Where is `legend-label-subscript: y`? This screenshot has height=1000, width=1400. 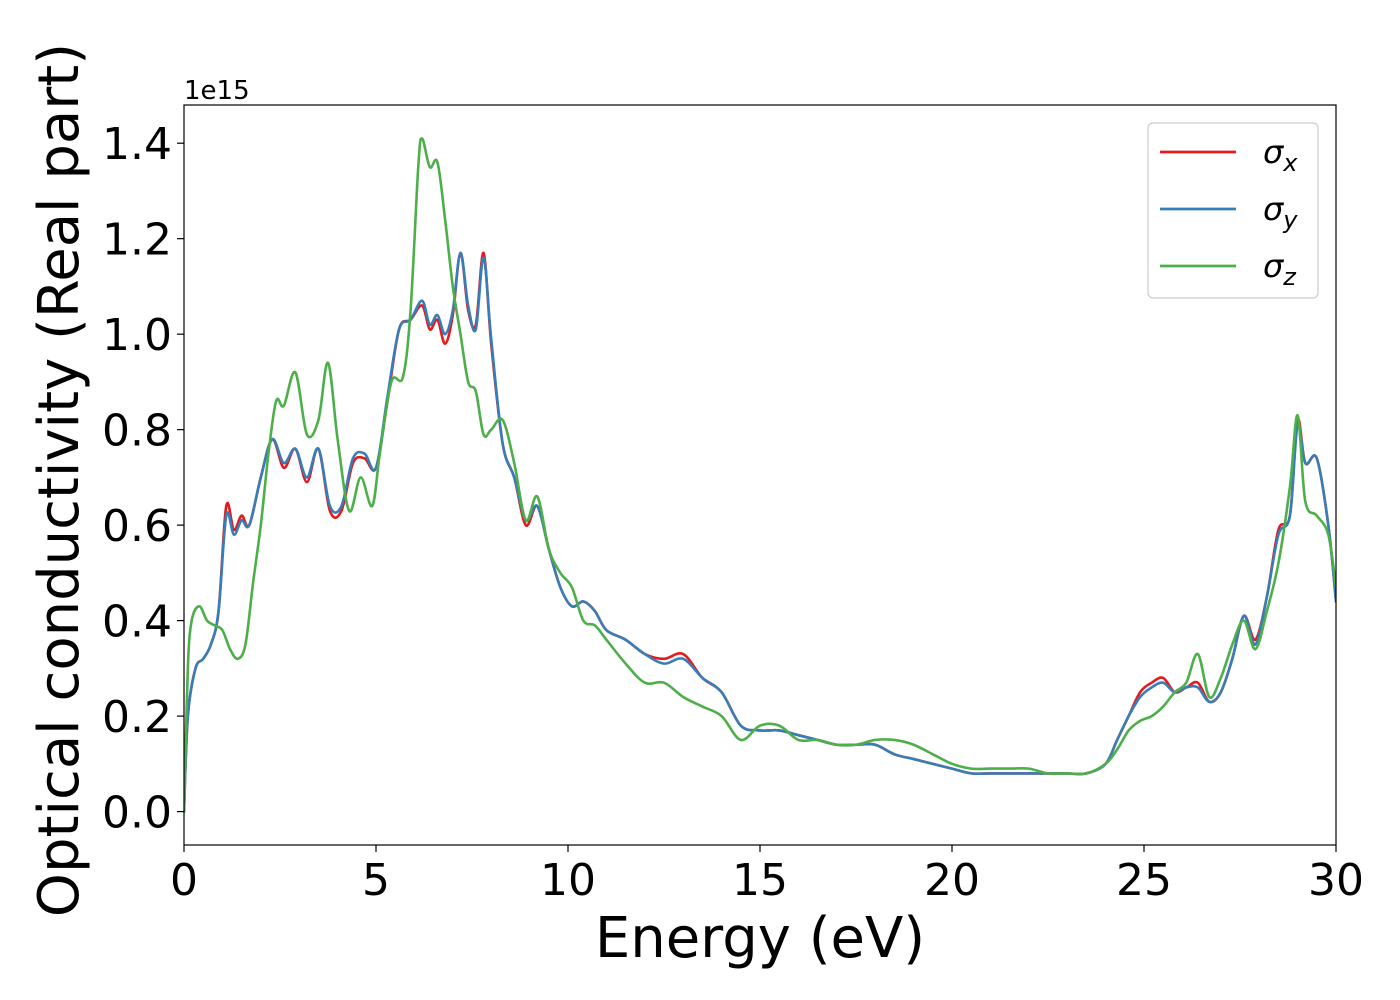 legend-label-subscript: y is located at coordinates (1290, 220).